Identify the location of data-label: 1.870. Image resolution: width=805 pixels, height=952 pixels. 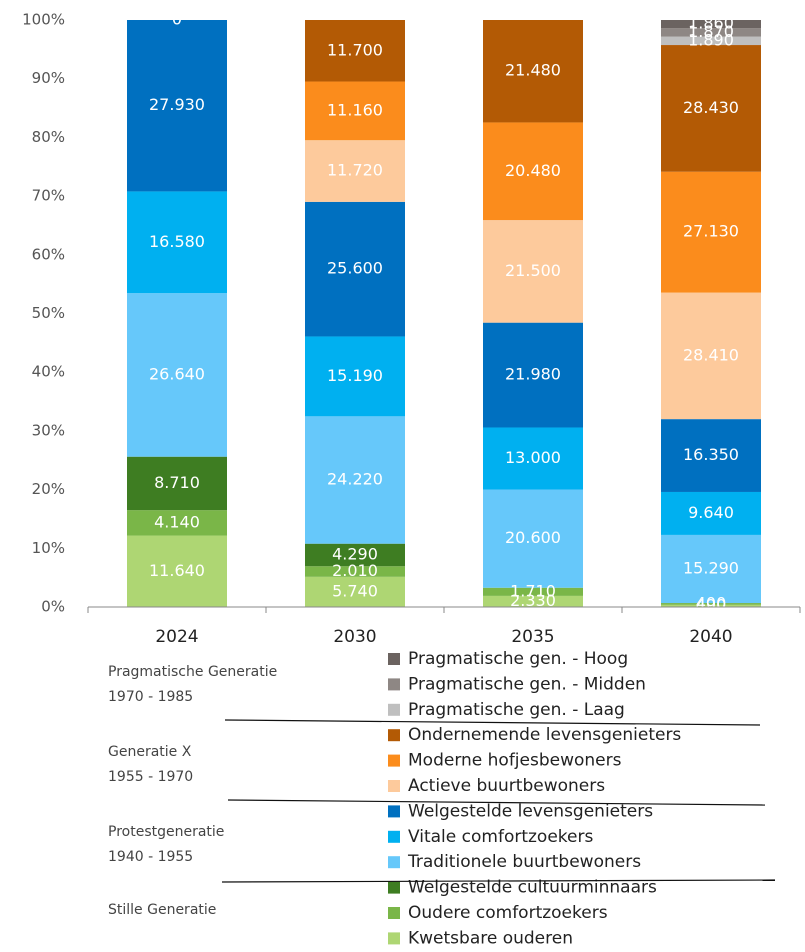
(711, 31).